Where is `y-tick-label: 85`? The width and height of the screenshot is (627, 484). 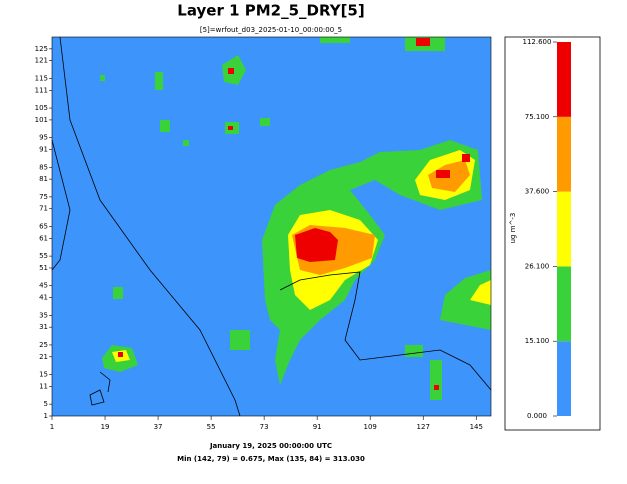
y-tick-label: 85 is located at coordinates (43, 167).